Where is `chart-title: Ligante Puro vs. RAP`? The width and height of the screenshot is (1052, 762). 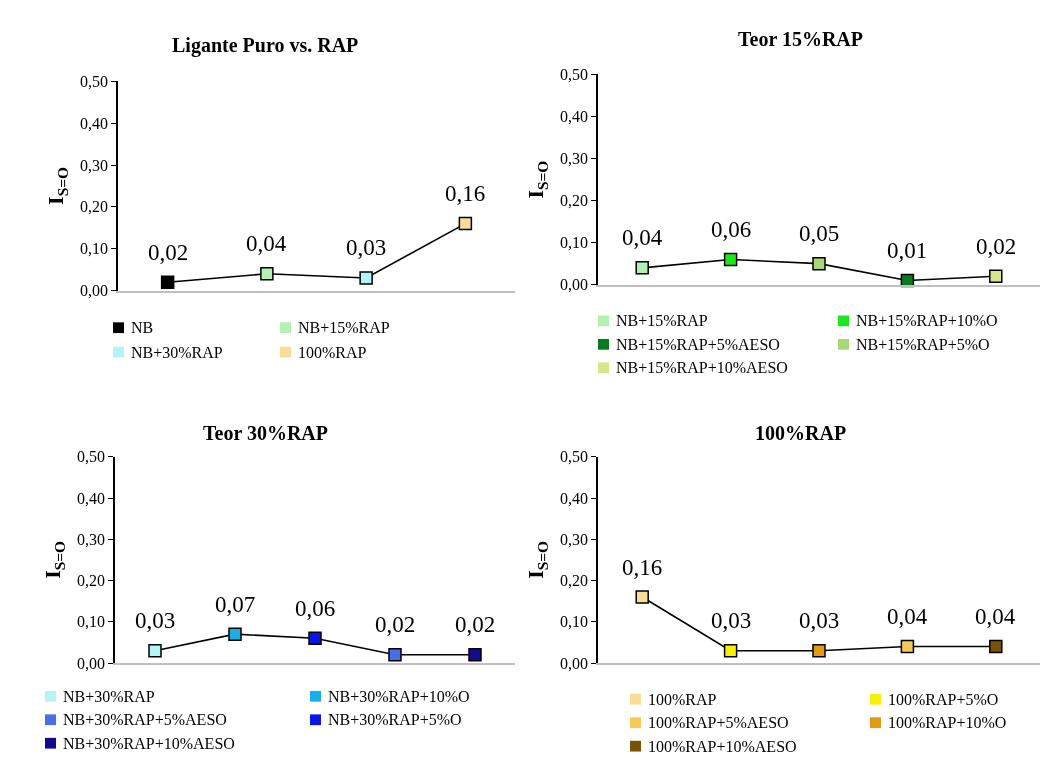
chart-title: Ligante Puro vs. RAP is located at coordinates (265, 45).